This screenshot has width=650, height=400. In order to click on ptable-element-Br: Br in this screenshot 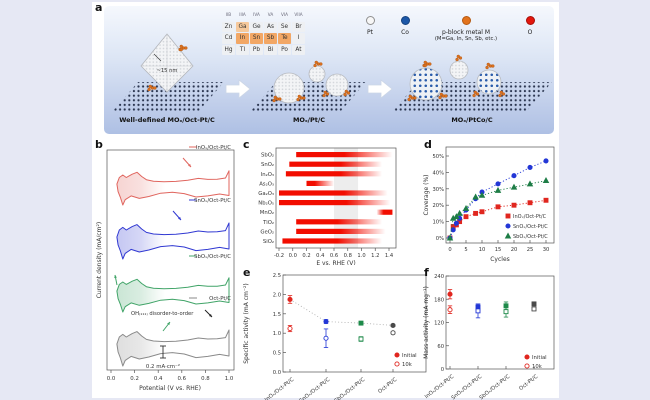, I will do `click(298, 26)`.